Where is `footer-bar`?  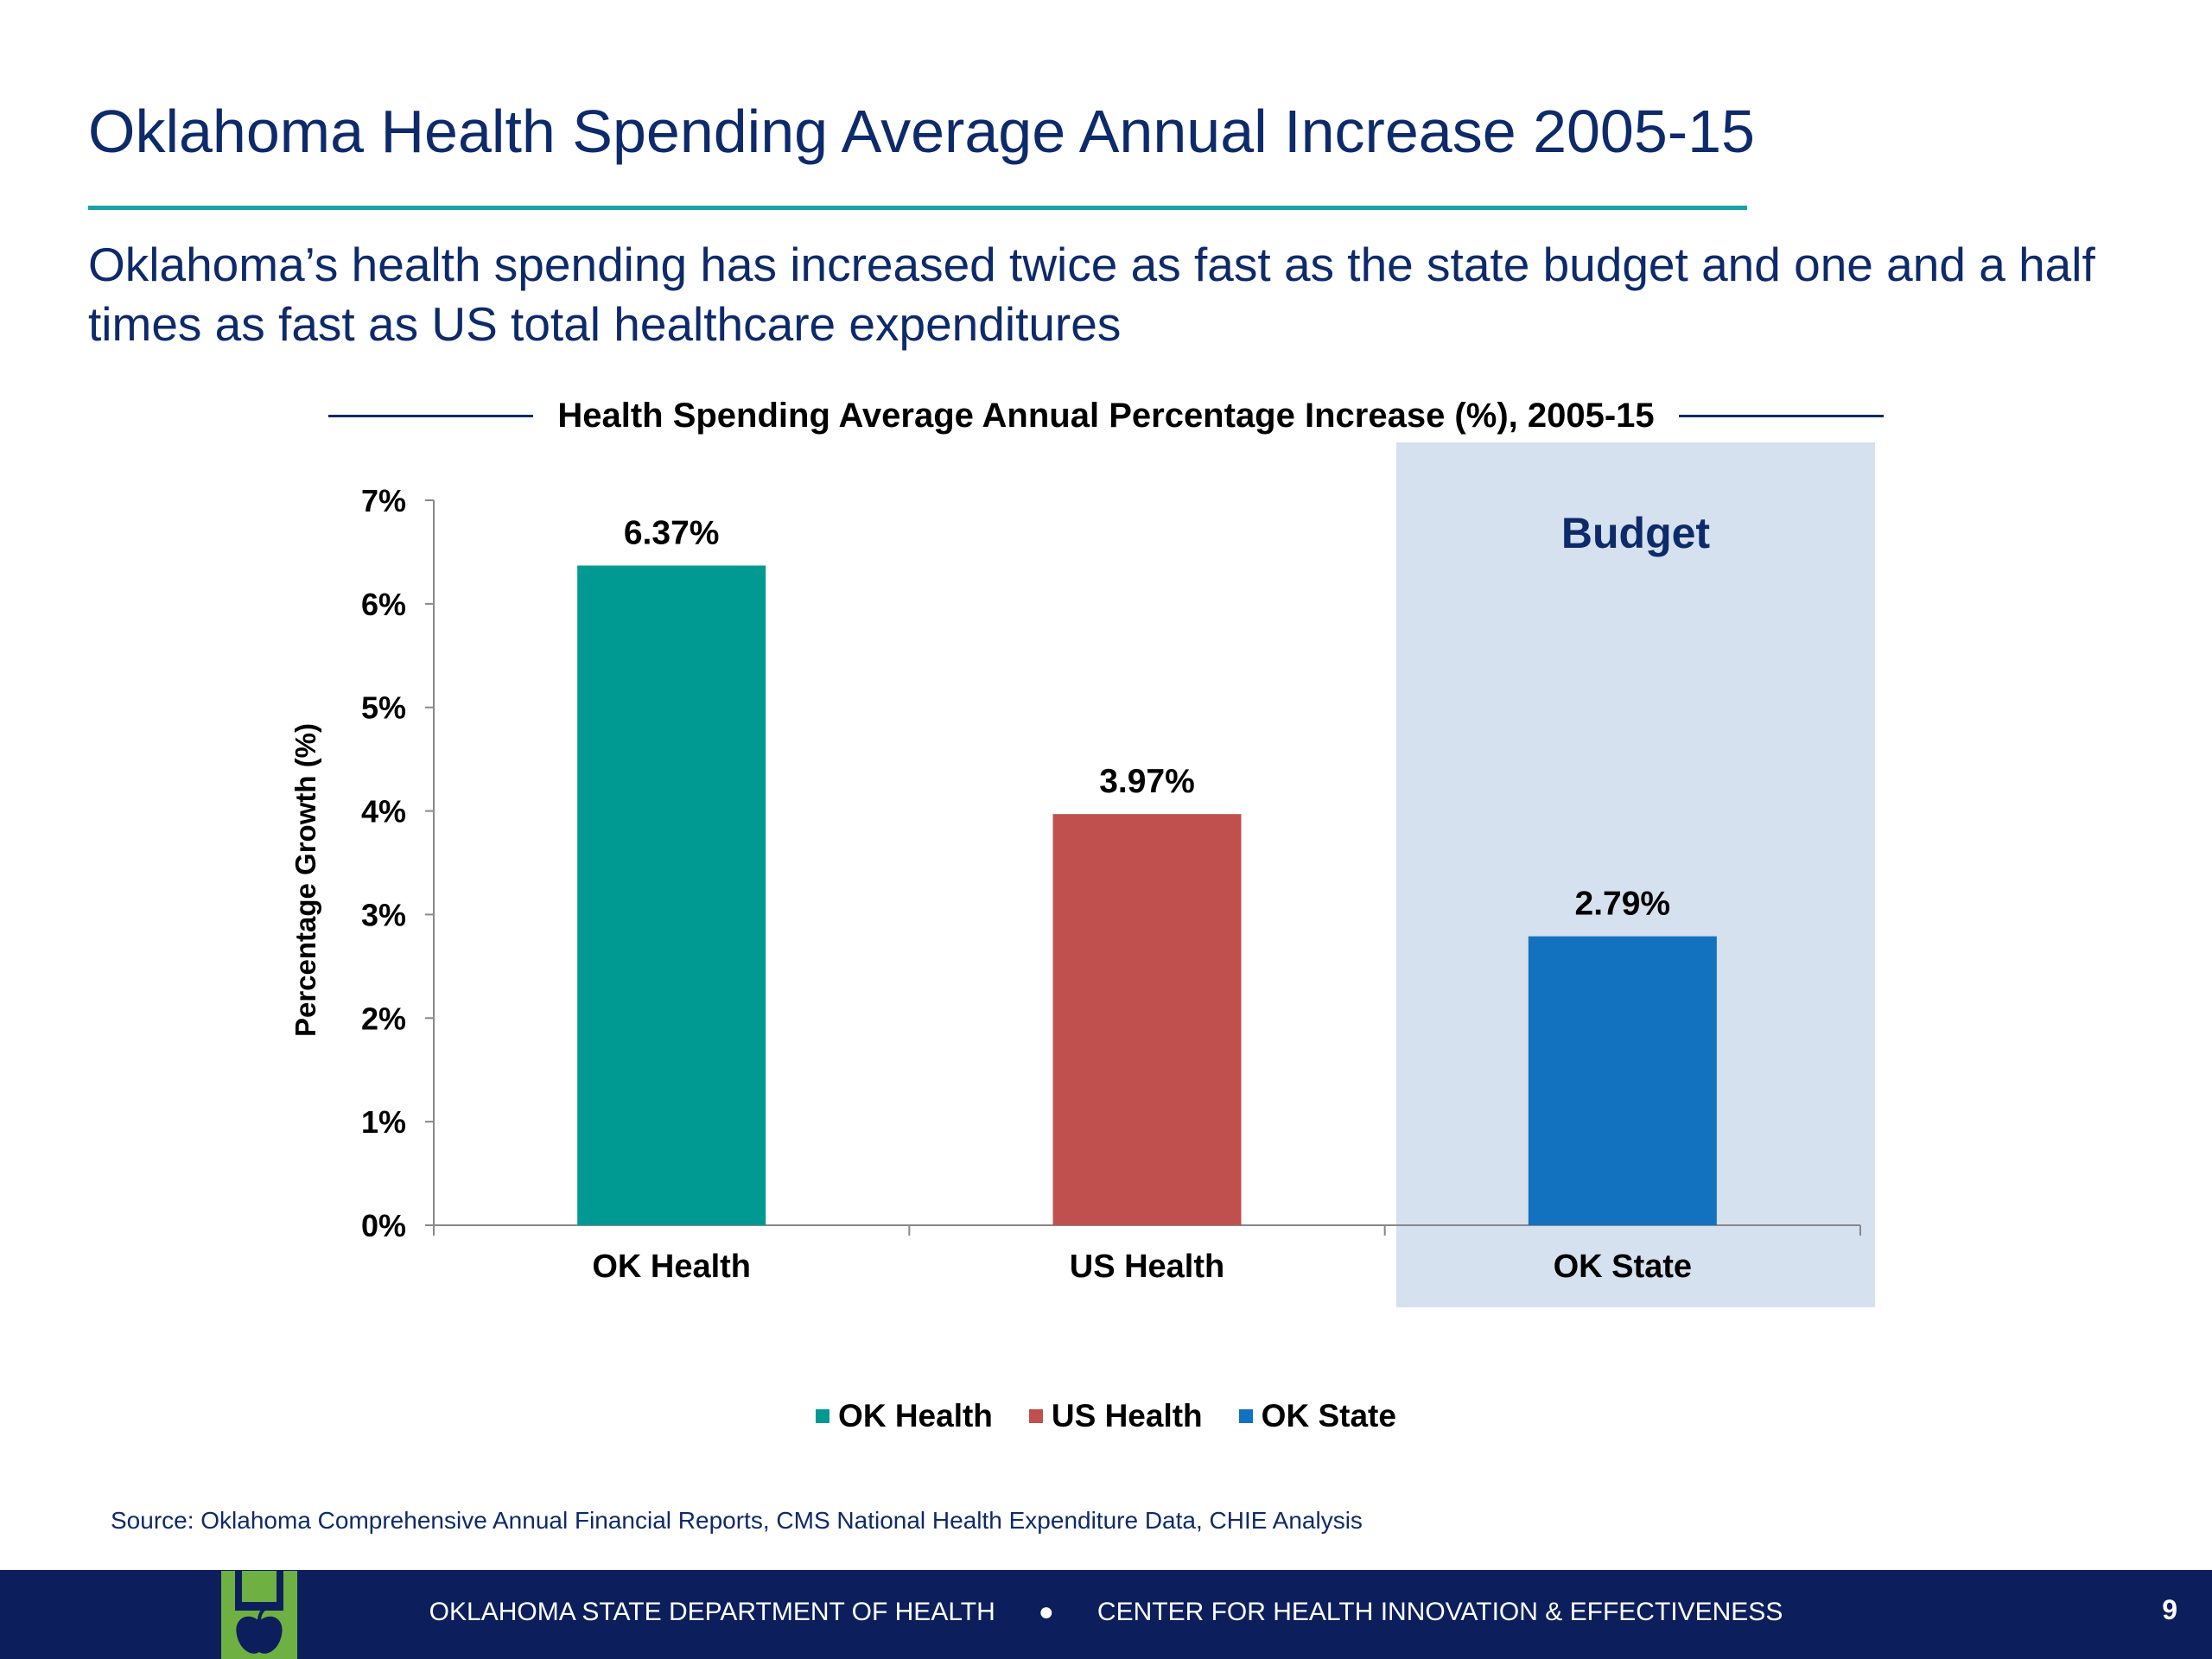
footer-bar is located at coordinates (1106, 1614).